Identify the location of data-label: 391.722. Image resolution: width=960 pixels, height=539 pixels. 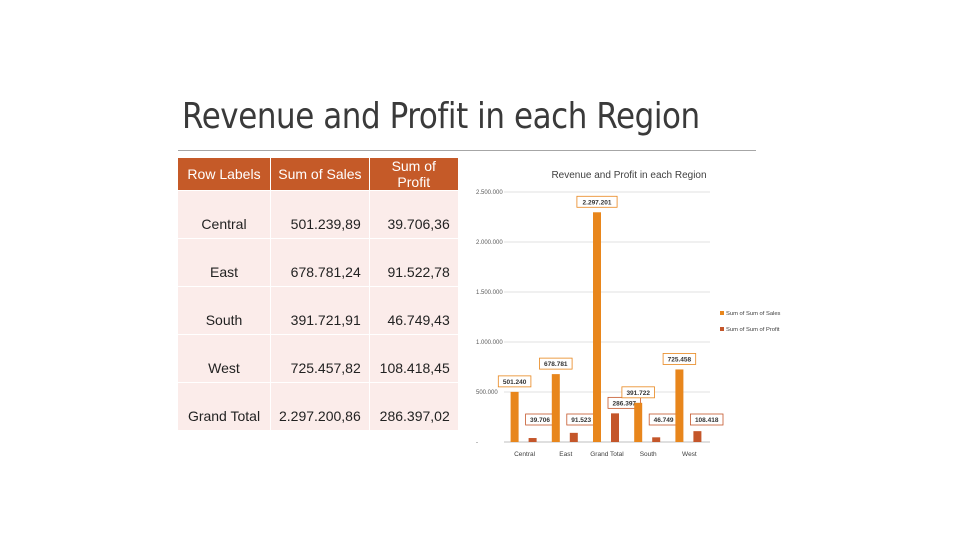
(638, 393).